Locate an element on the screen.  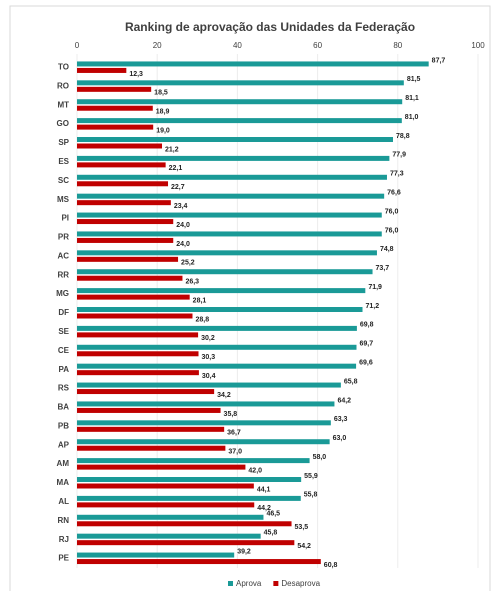
value-label: 26,3 is located at coordinates (192, 282).